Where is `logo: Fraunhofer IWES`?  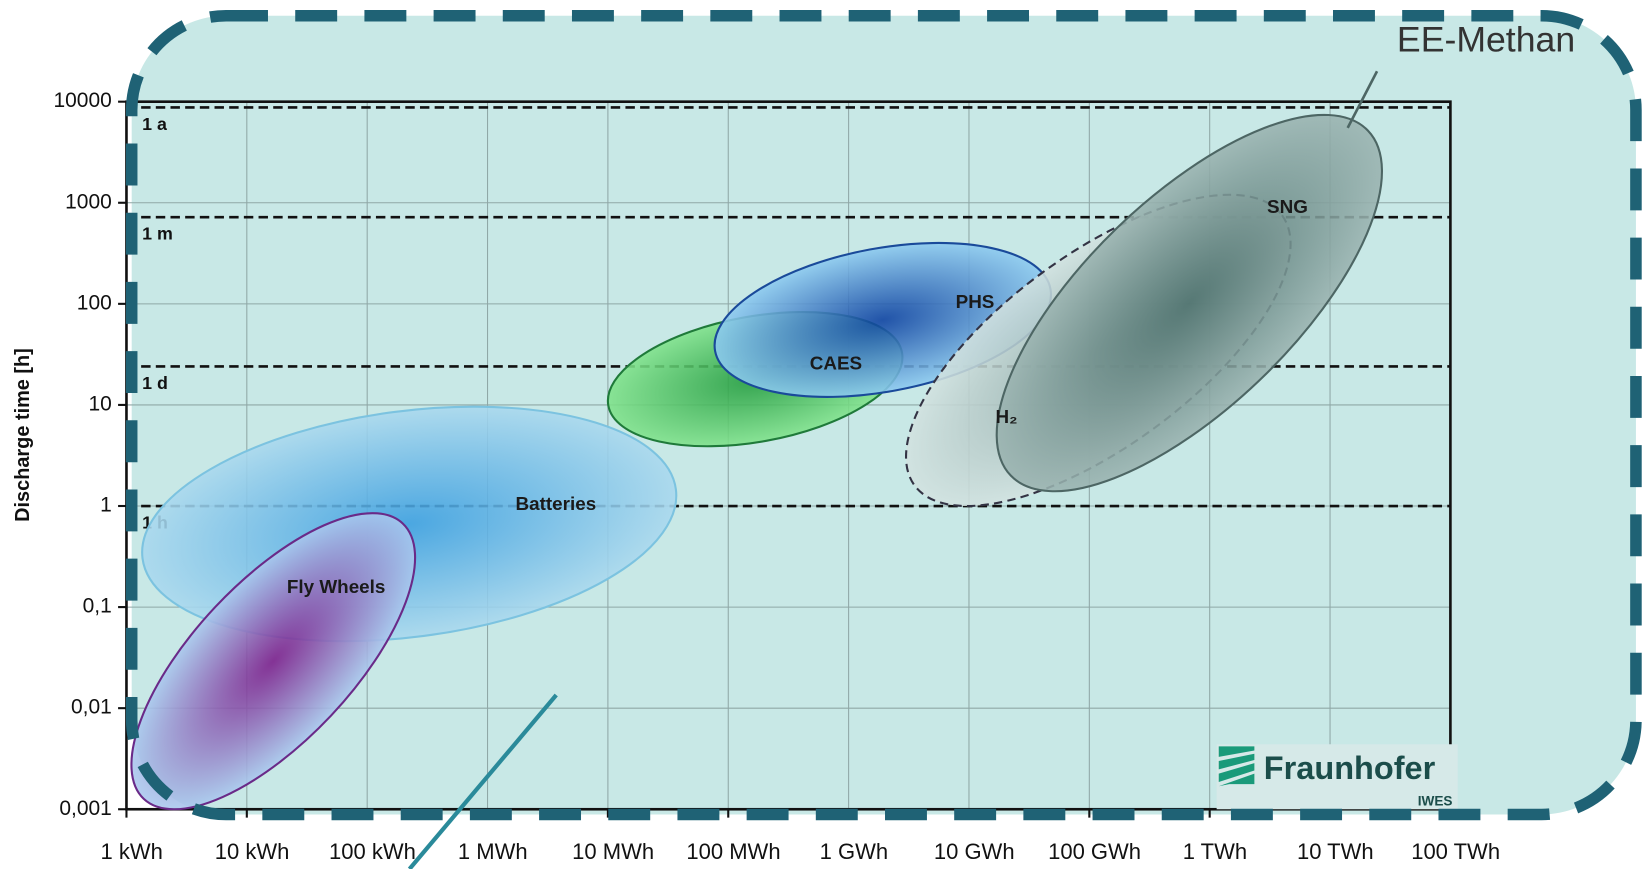
logo: Fraunhofer IWES is located at coordinates (1337, 777).